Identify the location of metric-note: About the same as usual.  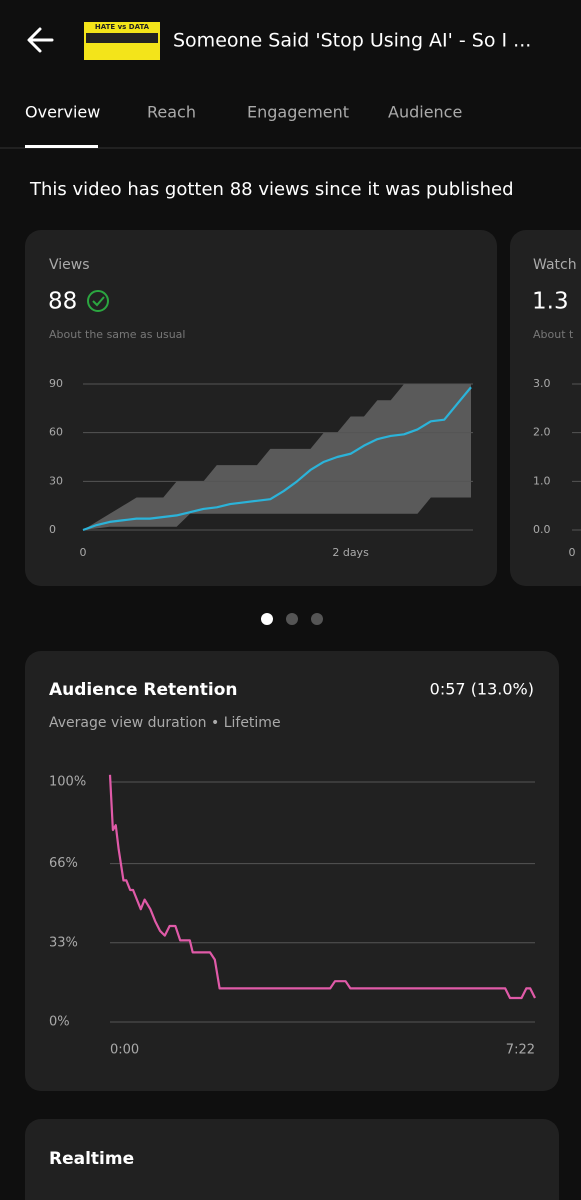
(117, 334).